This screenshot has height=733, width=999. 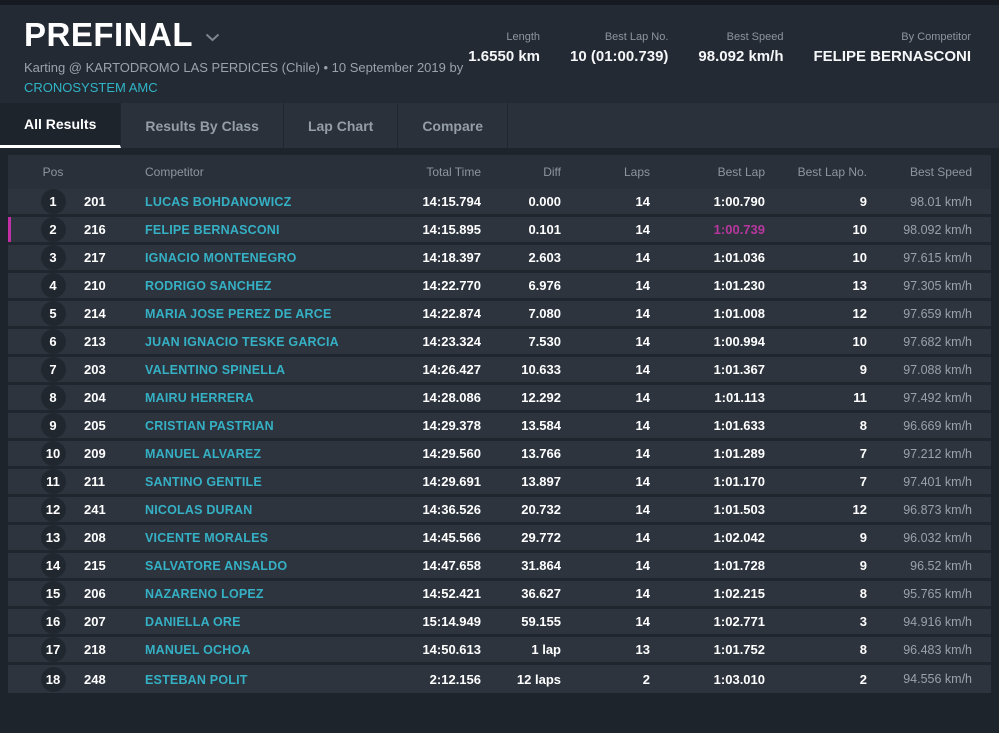 I want to click on position-badge: 11, so click(x=53, y=481).